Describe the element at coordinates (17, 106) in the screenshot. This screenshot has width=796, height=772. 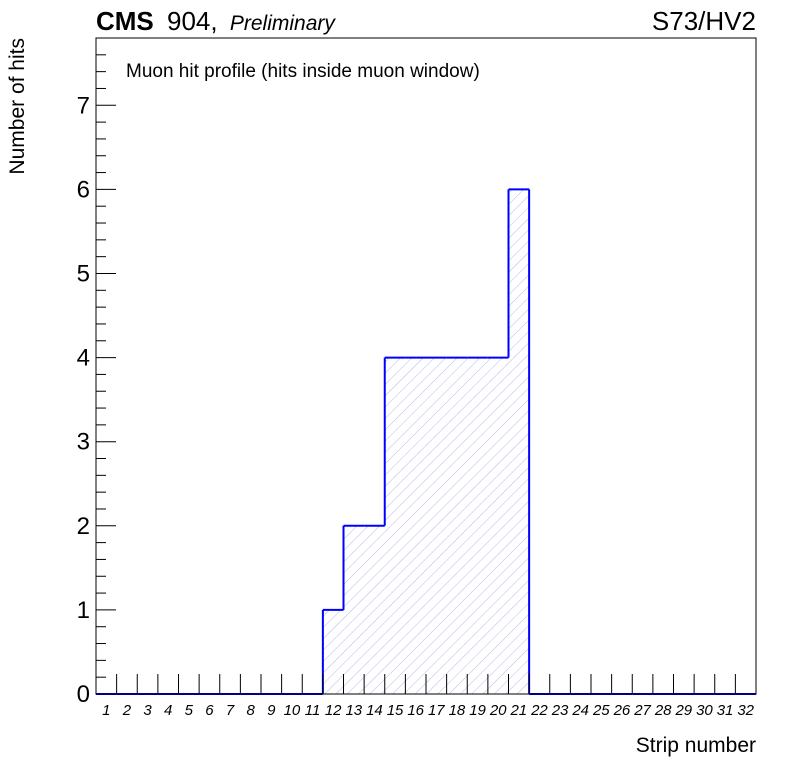
I see `y-axis-label: Number of hits` at that location.